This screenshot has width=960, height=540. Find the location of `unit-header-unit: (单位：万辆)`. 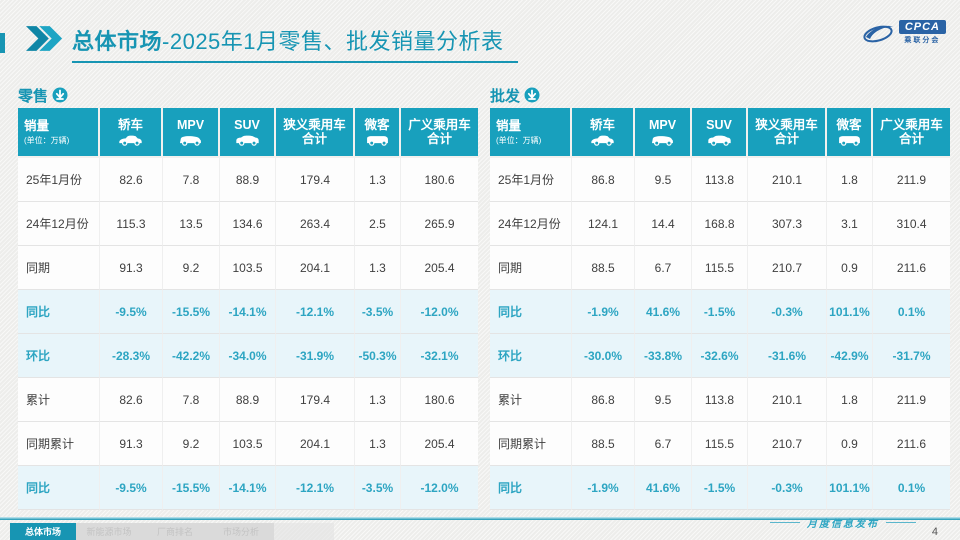

unit-header-unit: (单位：万辆) is located at coordinates (519, 140).